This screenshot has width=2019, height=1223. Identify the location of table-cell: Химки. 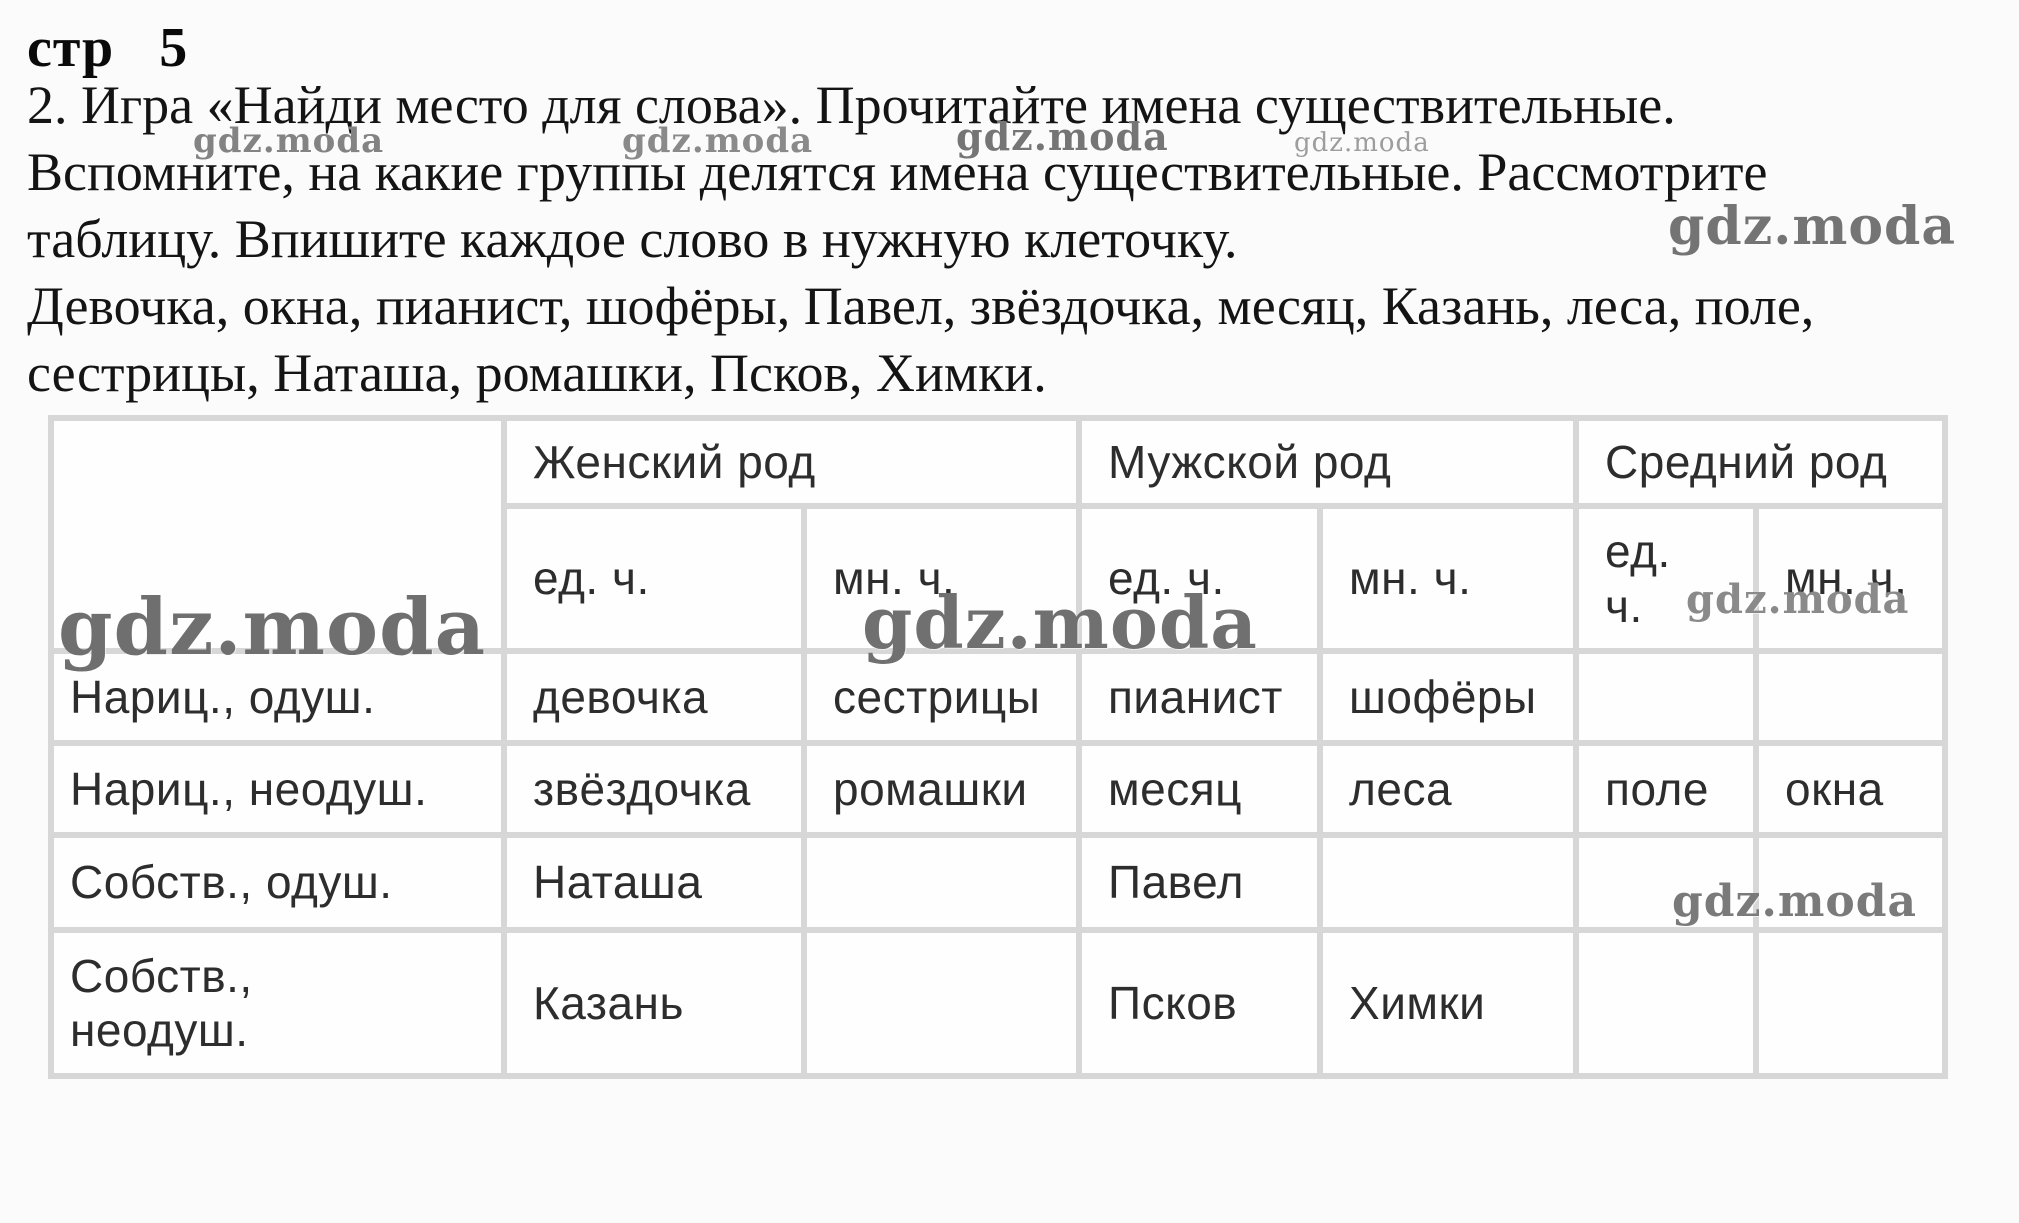
(1448, 1003).